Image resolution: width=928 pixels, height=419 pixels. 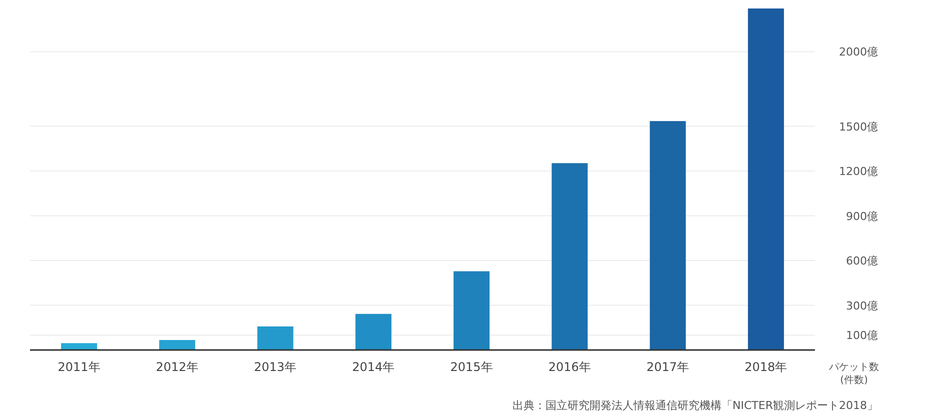 What do you see at coordinates (569, 367) in the screenshot?
I see `x-tick-label: 2016年` at bounding box center [569, 367].